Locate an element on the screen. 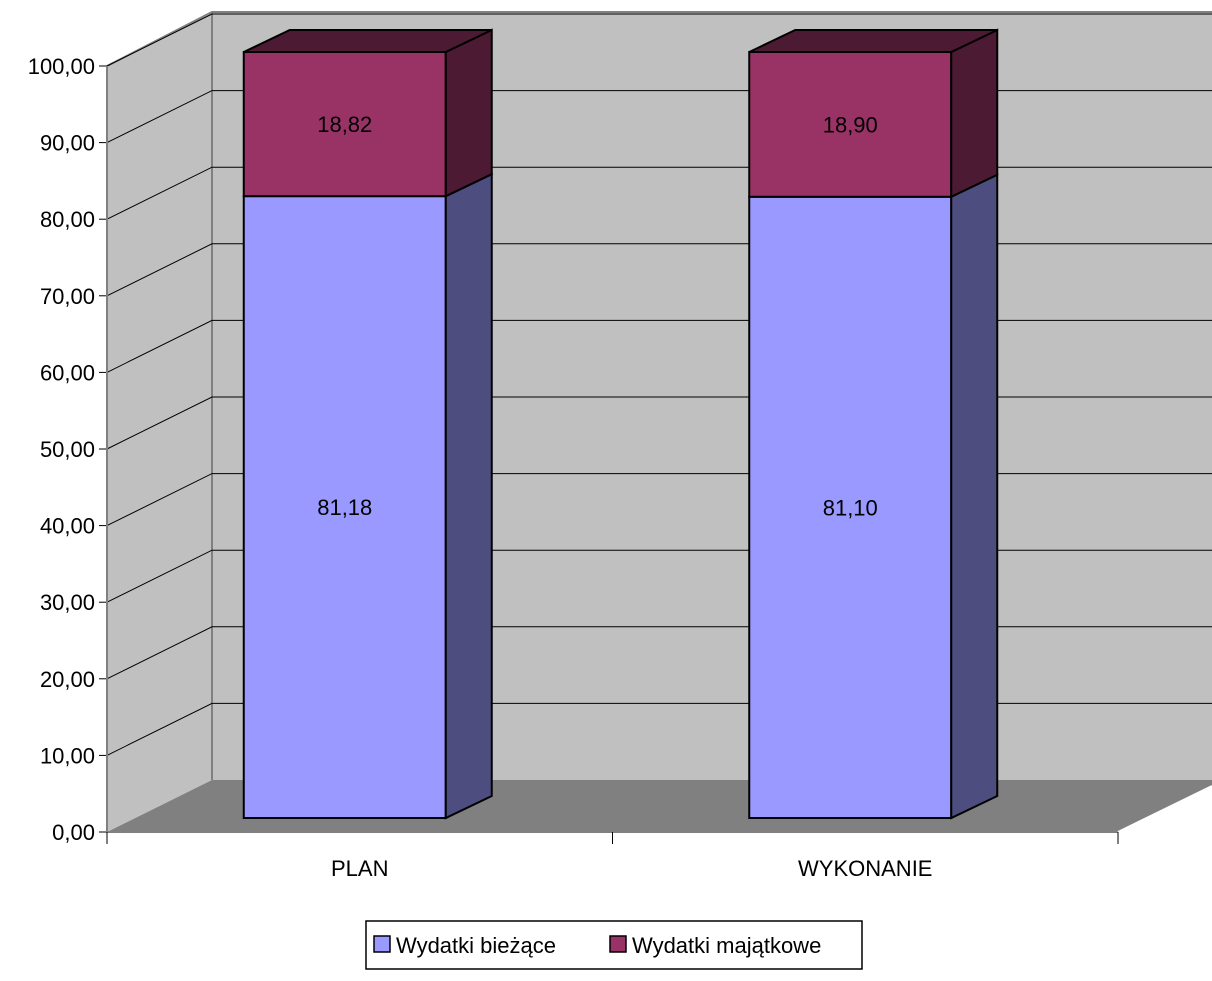 The height and width of the screenshot is (981, 1212). y-tick-label: 20,00 is located at coordinates (67, 679).